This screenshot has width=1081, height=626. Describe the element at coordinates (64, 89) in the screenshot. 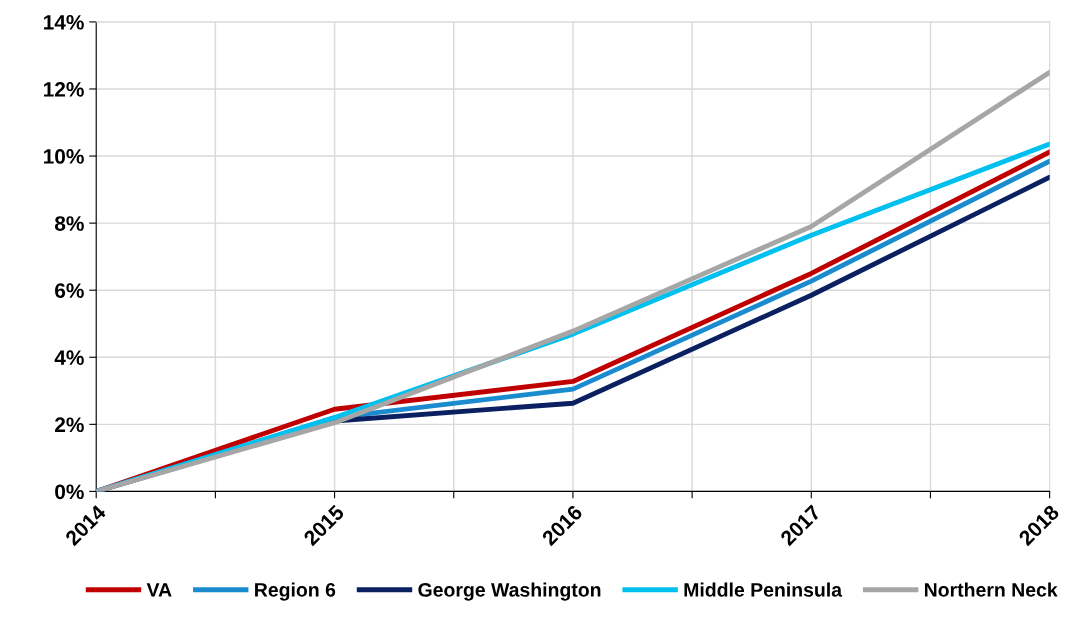

I see `y-tick-label: 12%` at that location.